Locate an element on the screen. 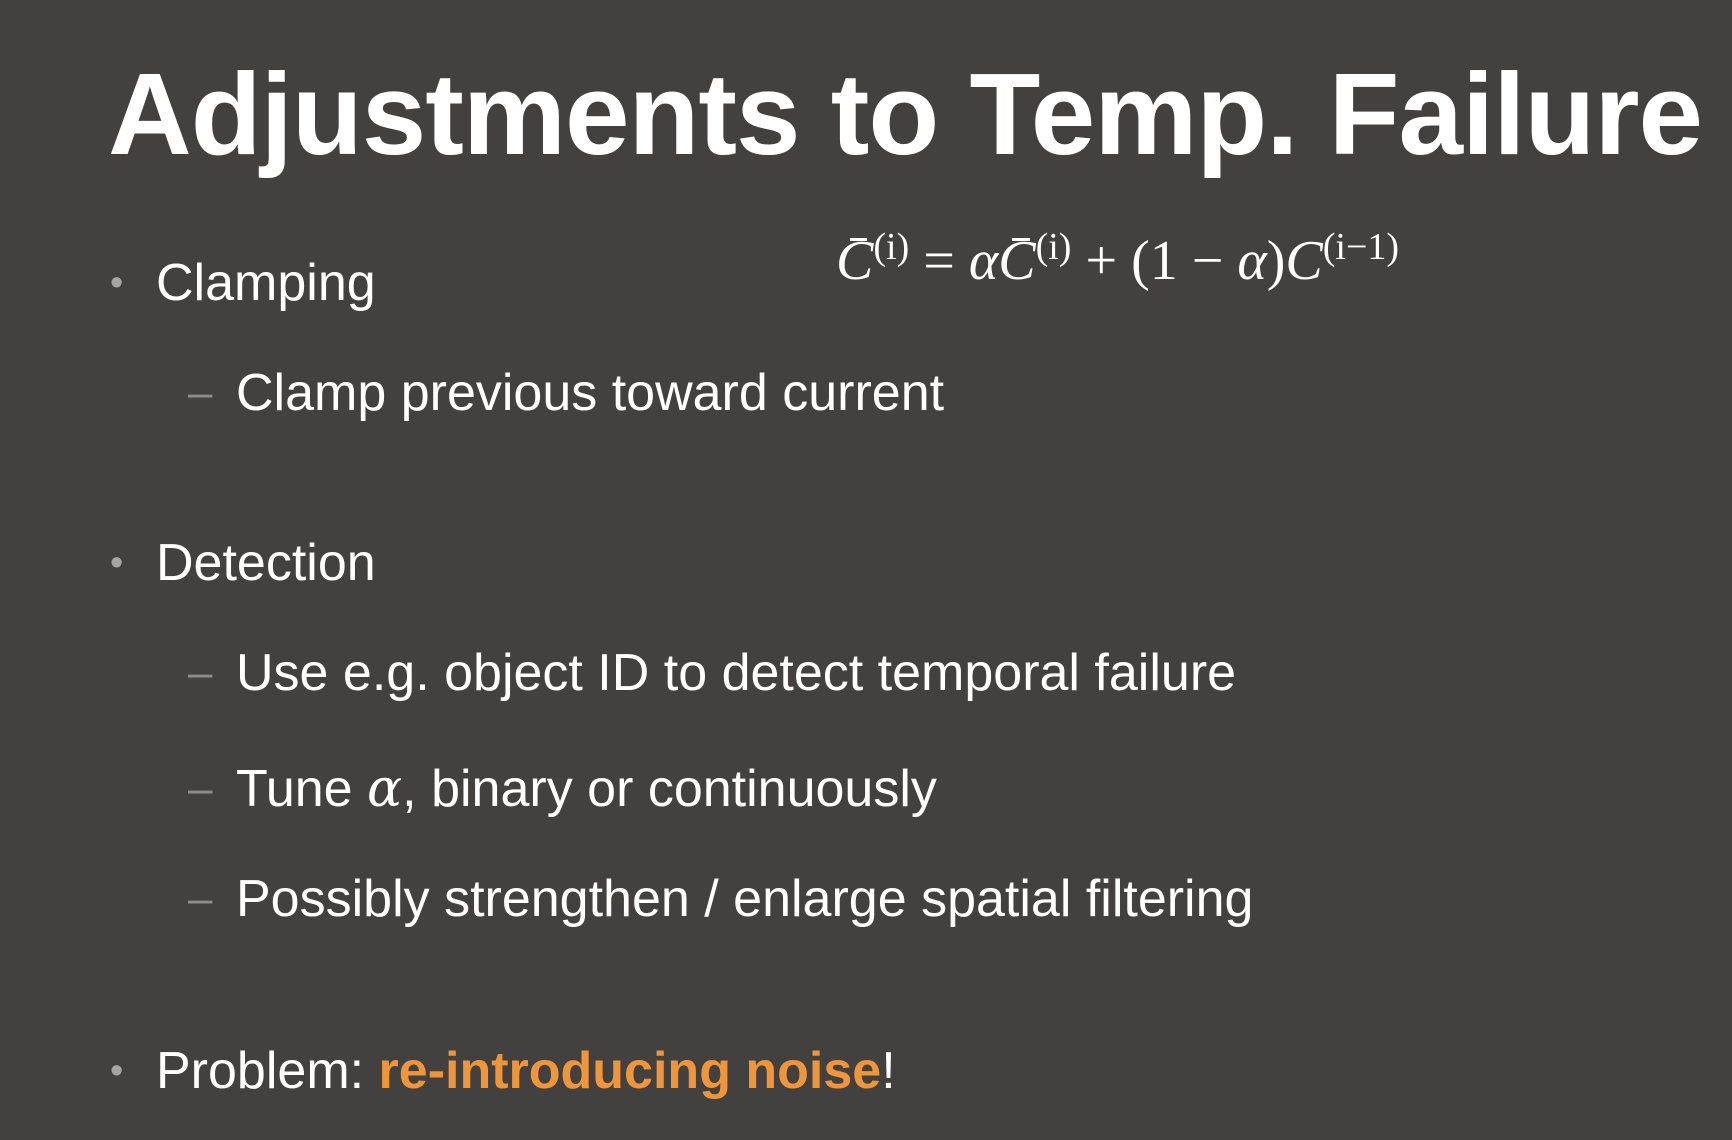 This screenshot has width=1732, height=1140. bullet-text: Problem: re-introducing noise! is located at coordinates (526, 1071).